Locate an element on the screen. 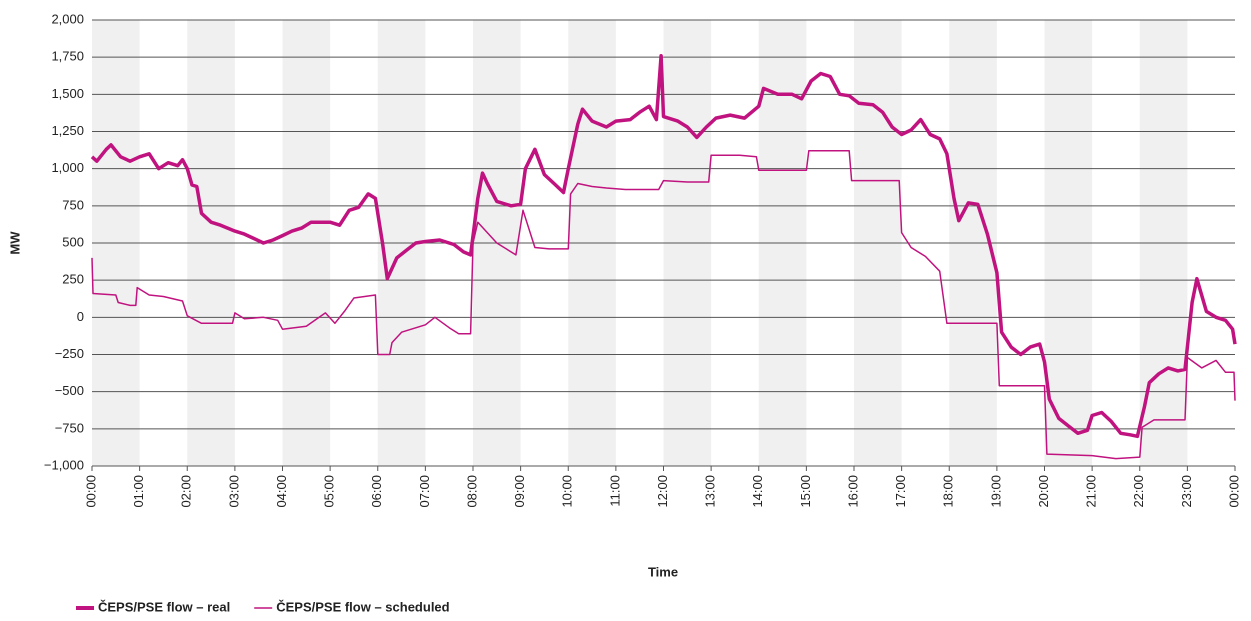  x-tick-label: 16:00 is located at coordinates (852, 491).